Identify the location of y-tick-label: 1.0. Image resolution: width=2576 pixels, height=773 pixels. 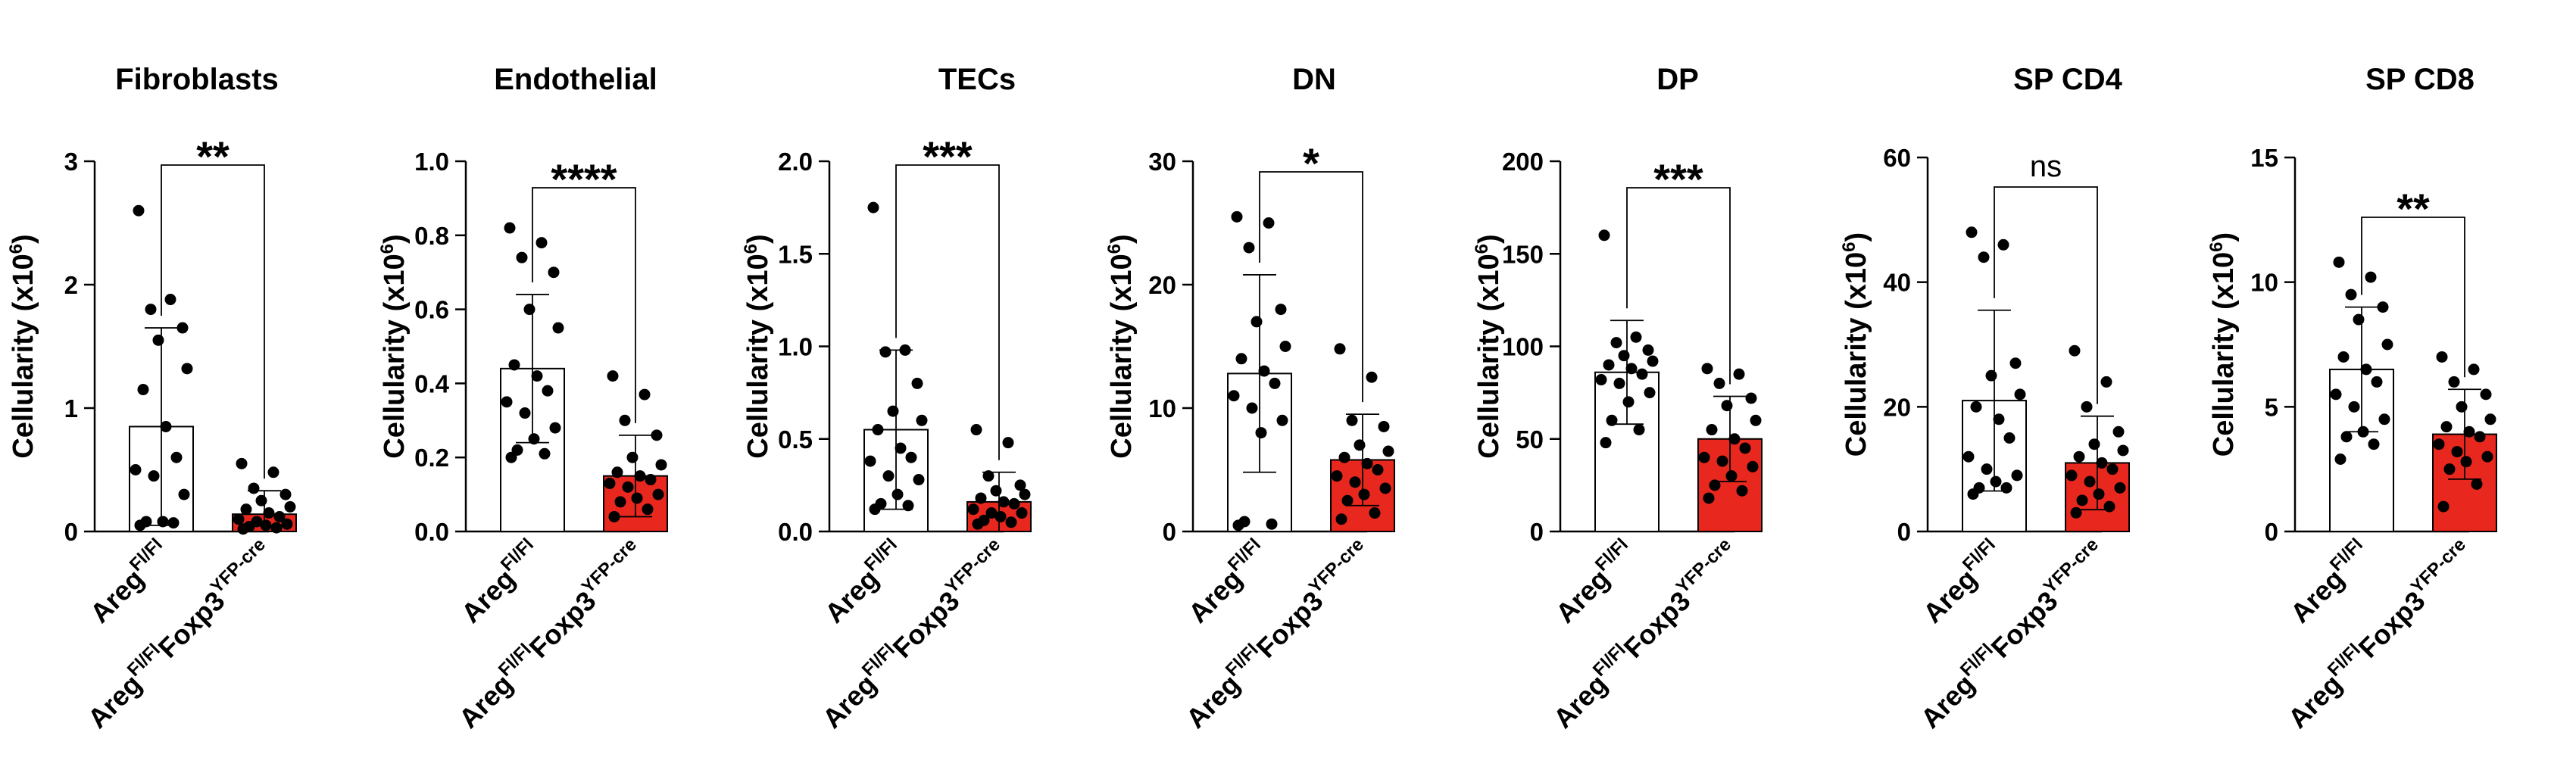
(796, 347).